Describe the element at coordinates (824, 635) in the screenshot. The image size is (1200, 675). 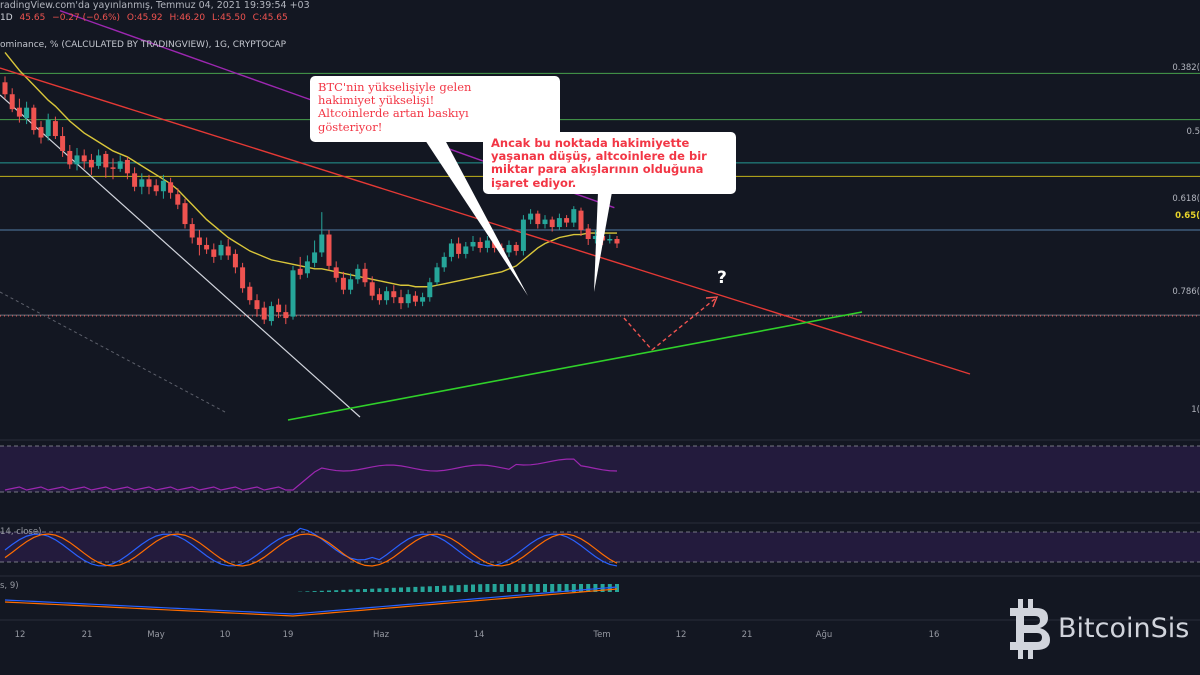
I see `x-tick-label: Ağu` at that location.